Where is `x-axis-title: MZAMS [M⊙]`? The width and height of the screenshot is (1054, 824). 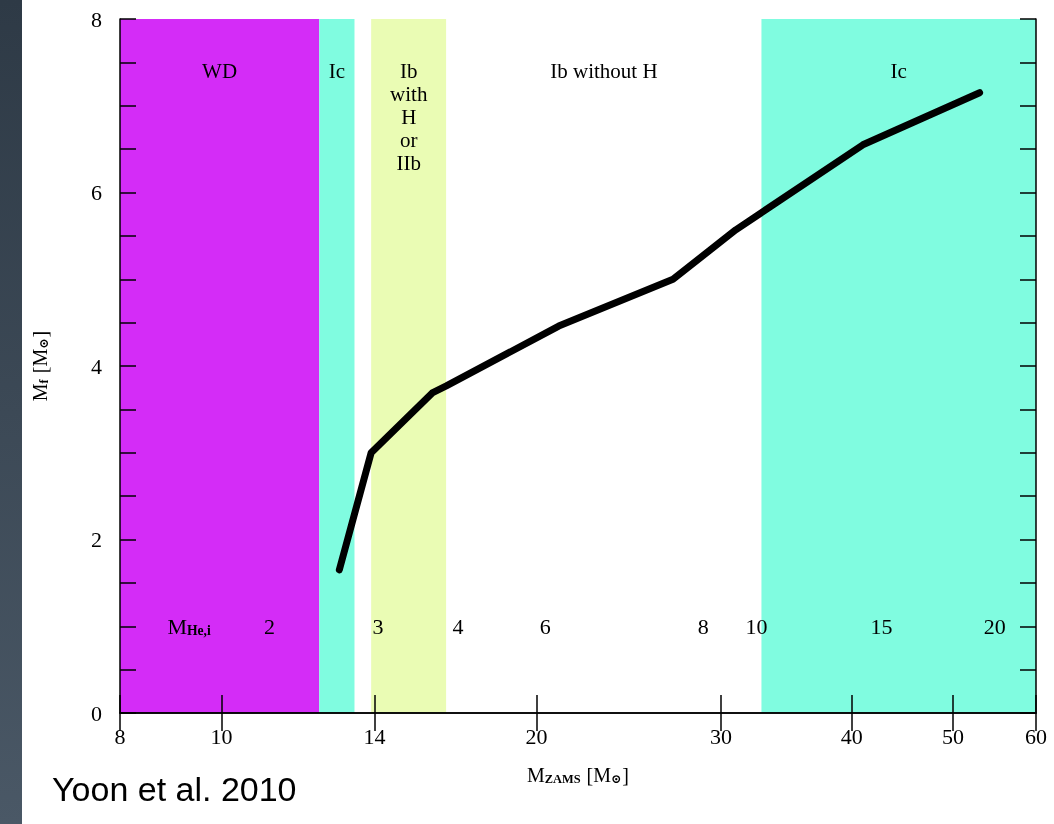
x-axis-title: MZAMS [M⊙] is located at coordinates (578, 775).